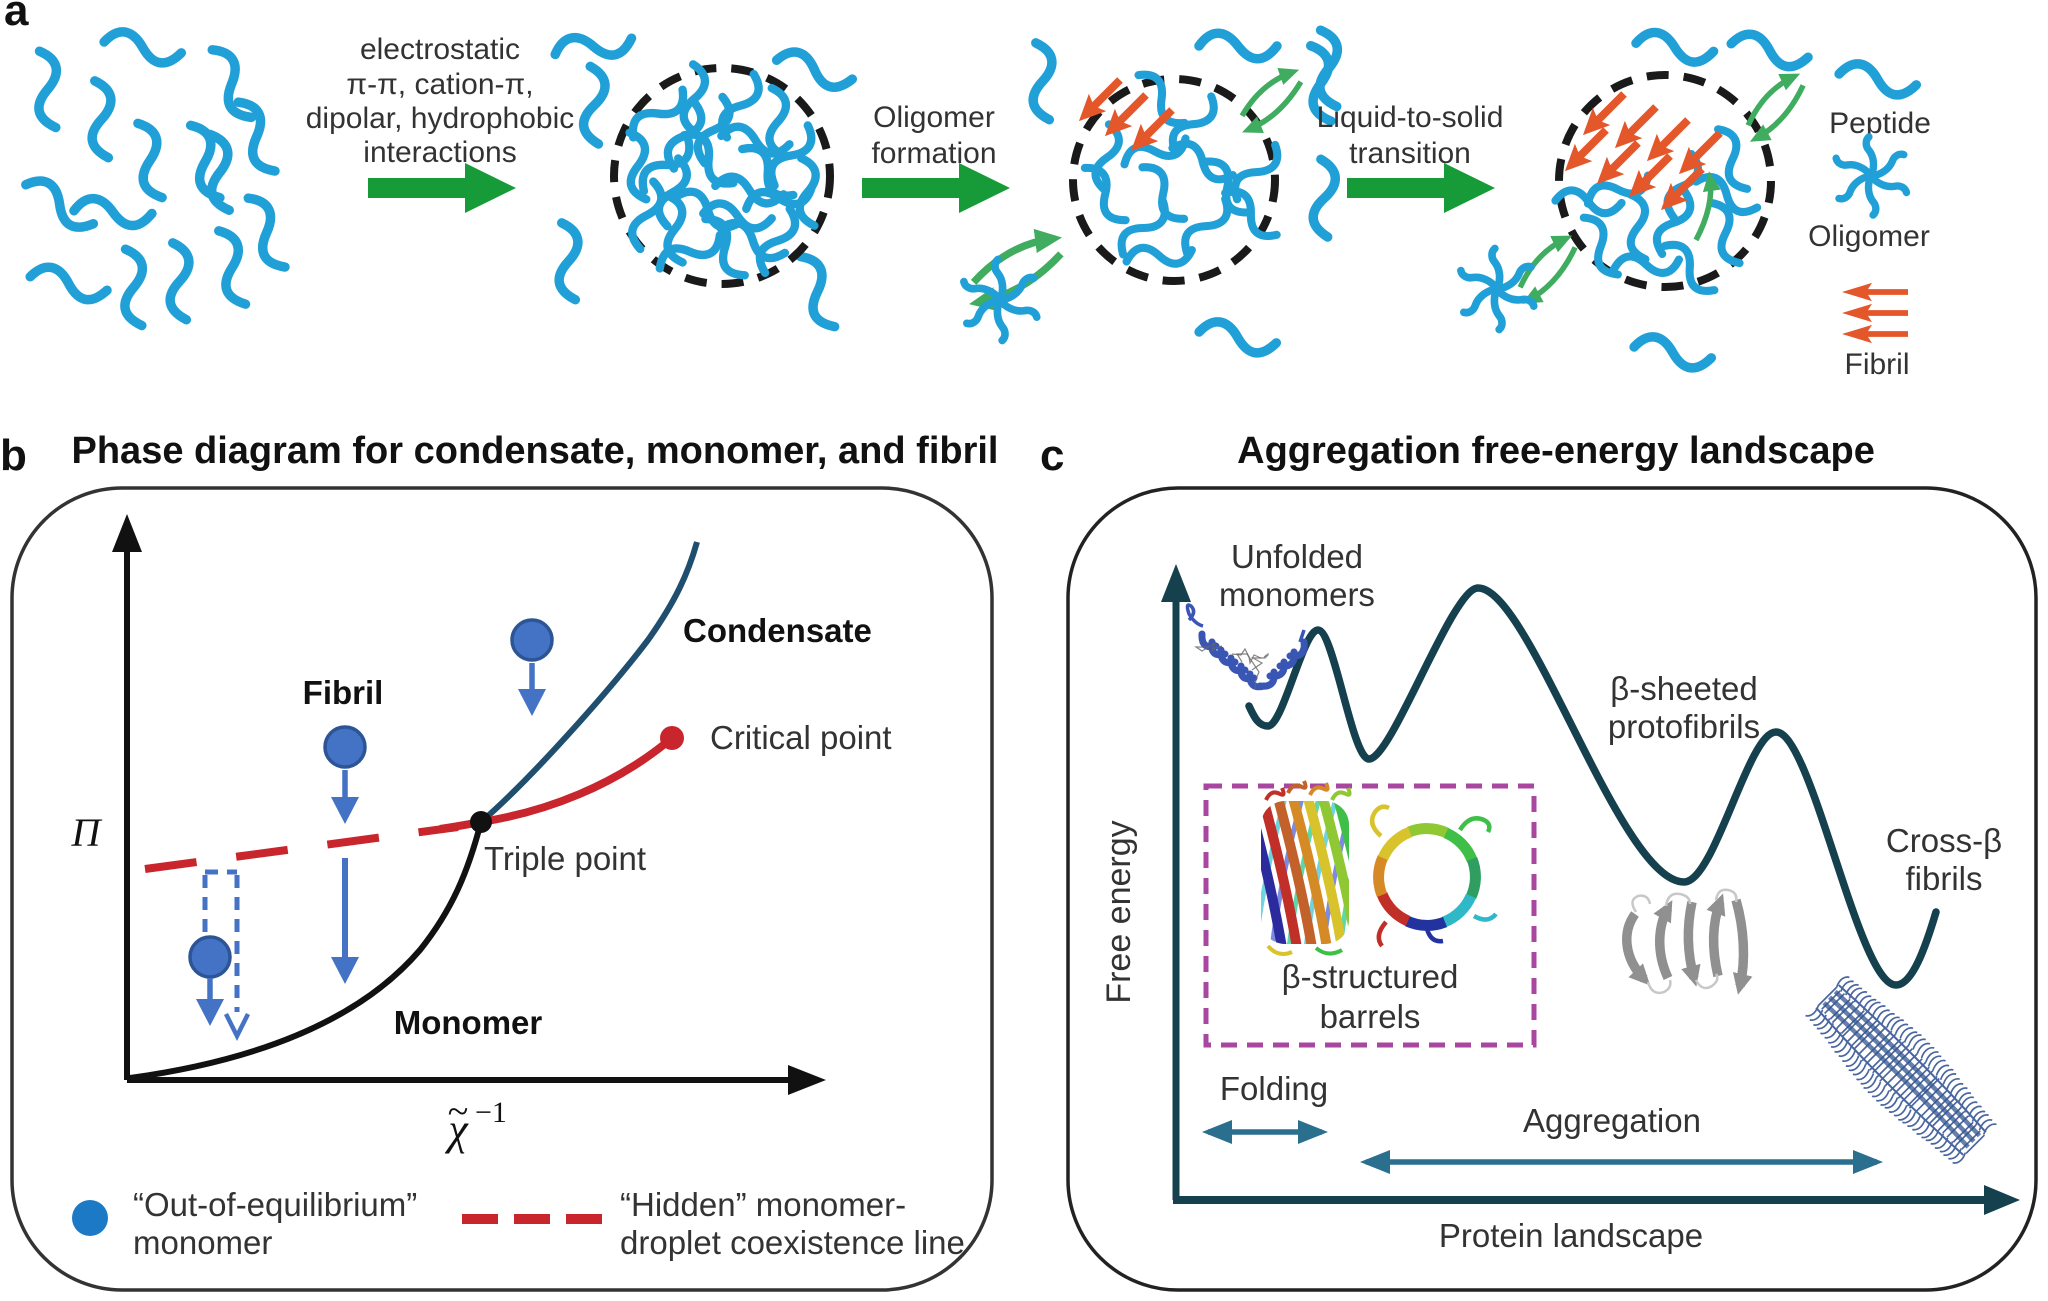 This screenshot has width=2048, height=1301. Describe the element at coordinates (777, 630) in the screenshot. I see `svg-text: Condensate` at that location.